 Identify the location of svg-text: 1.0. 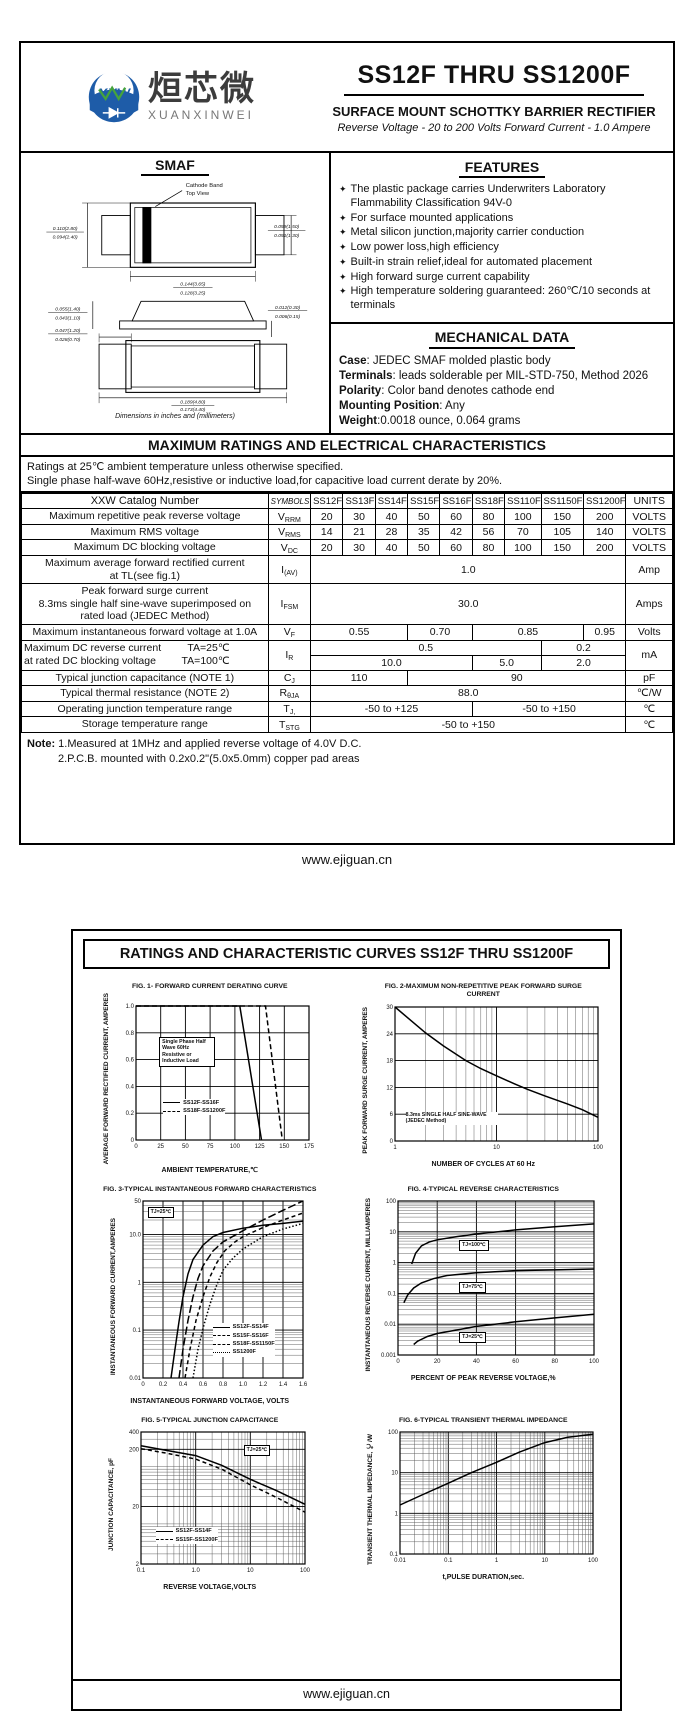
(242, 1385).